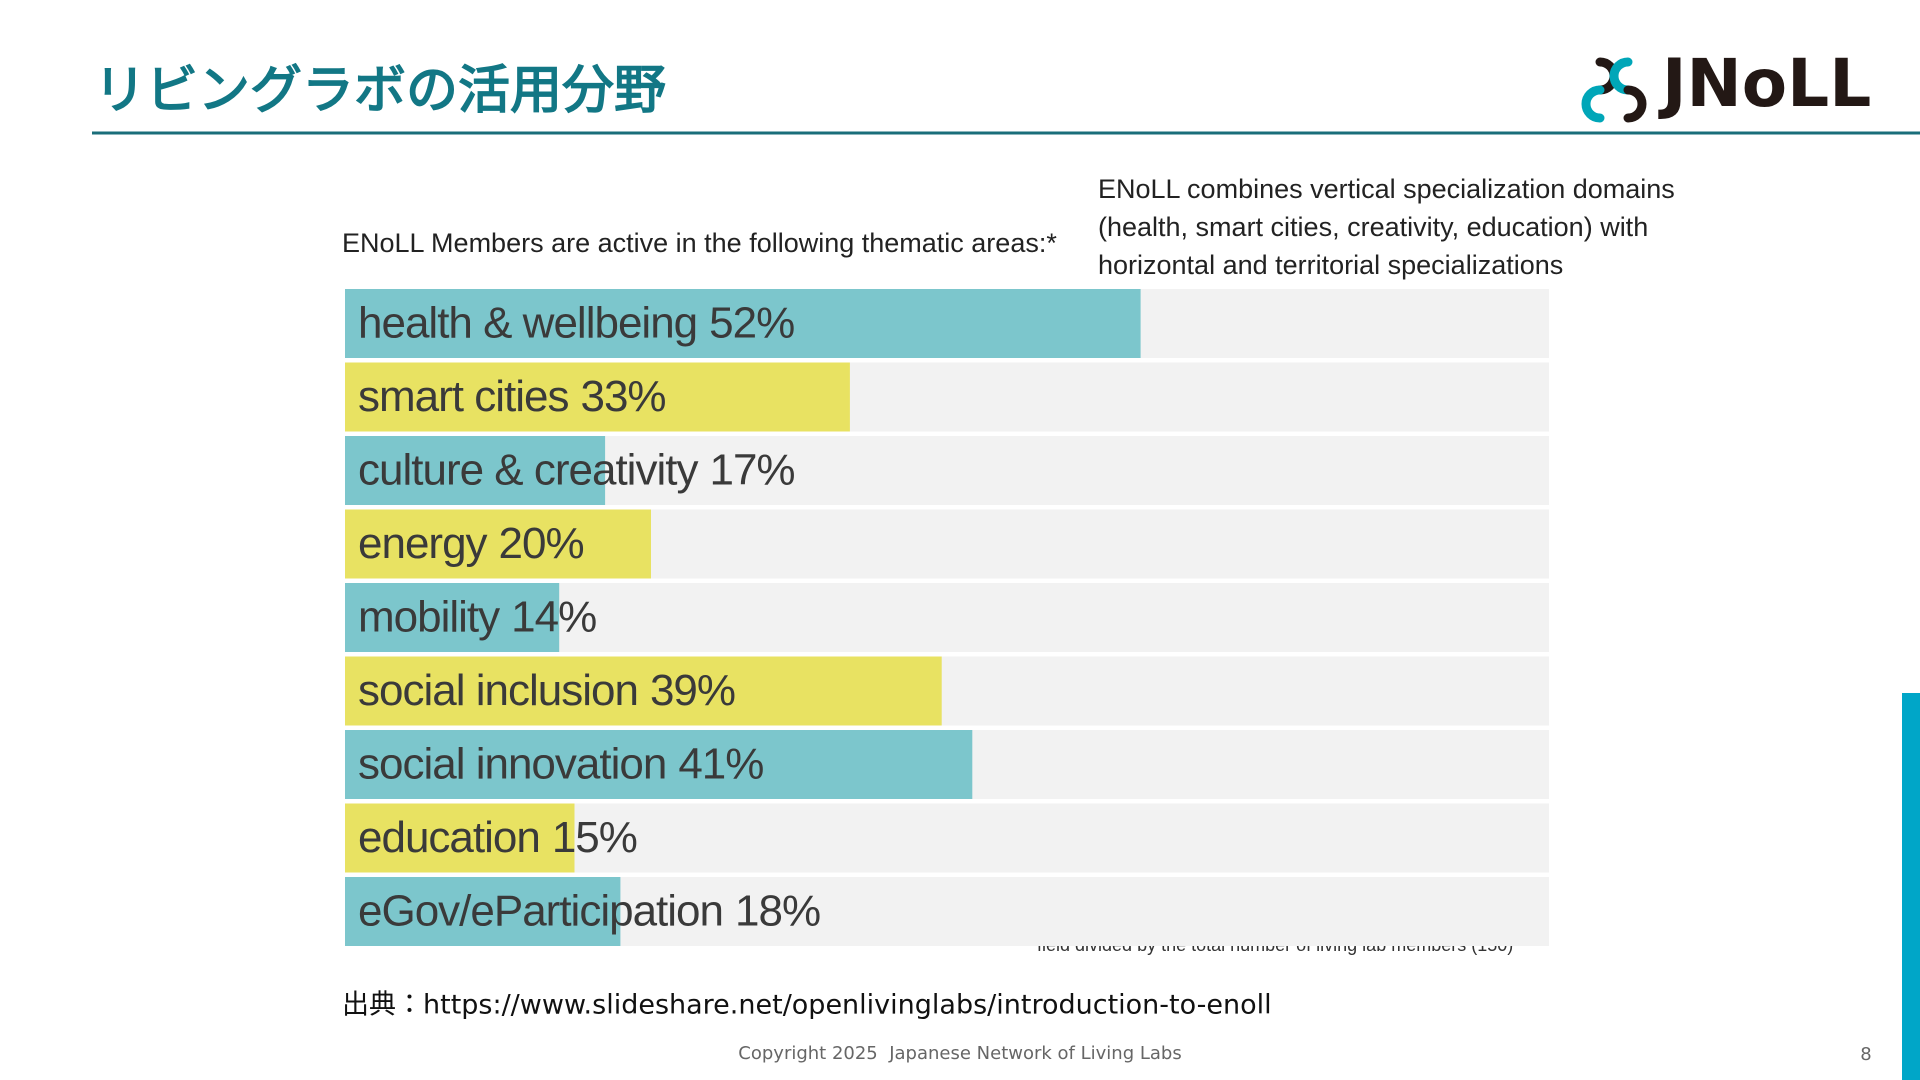 The image size is (1920, 1080). What do you see at coordinates (1764, 83) in the screenshot?
I see `logo-text: JNoLL` at bounding box center [1764, 83].